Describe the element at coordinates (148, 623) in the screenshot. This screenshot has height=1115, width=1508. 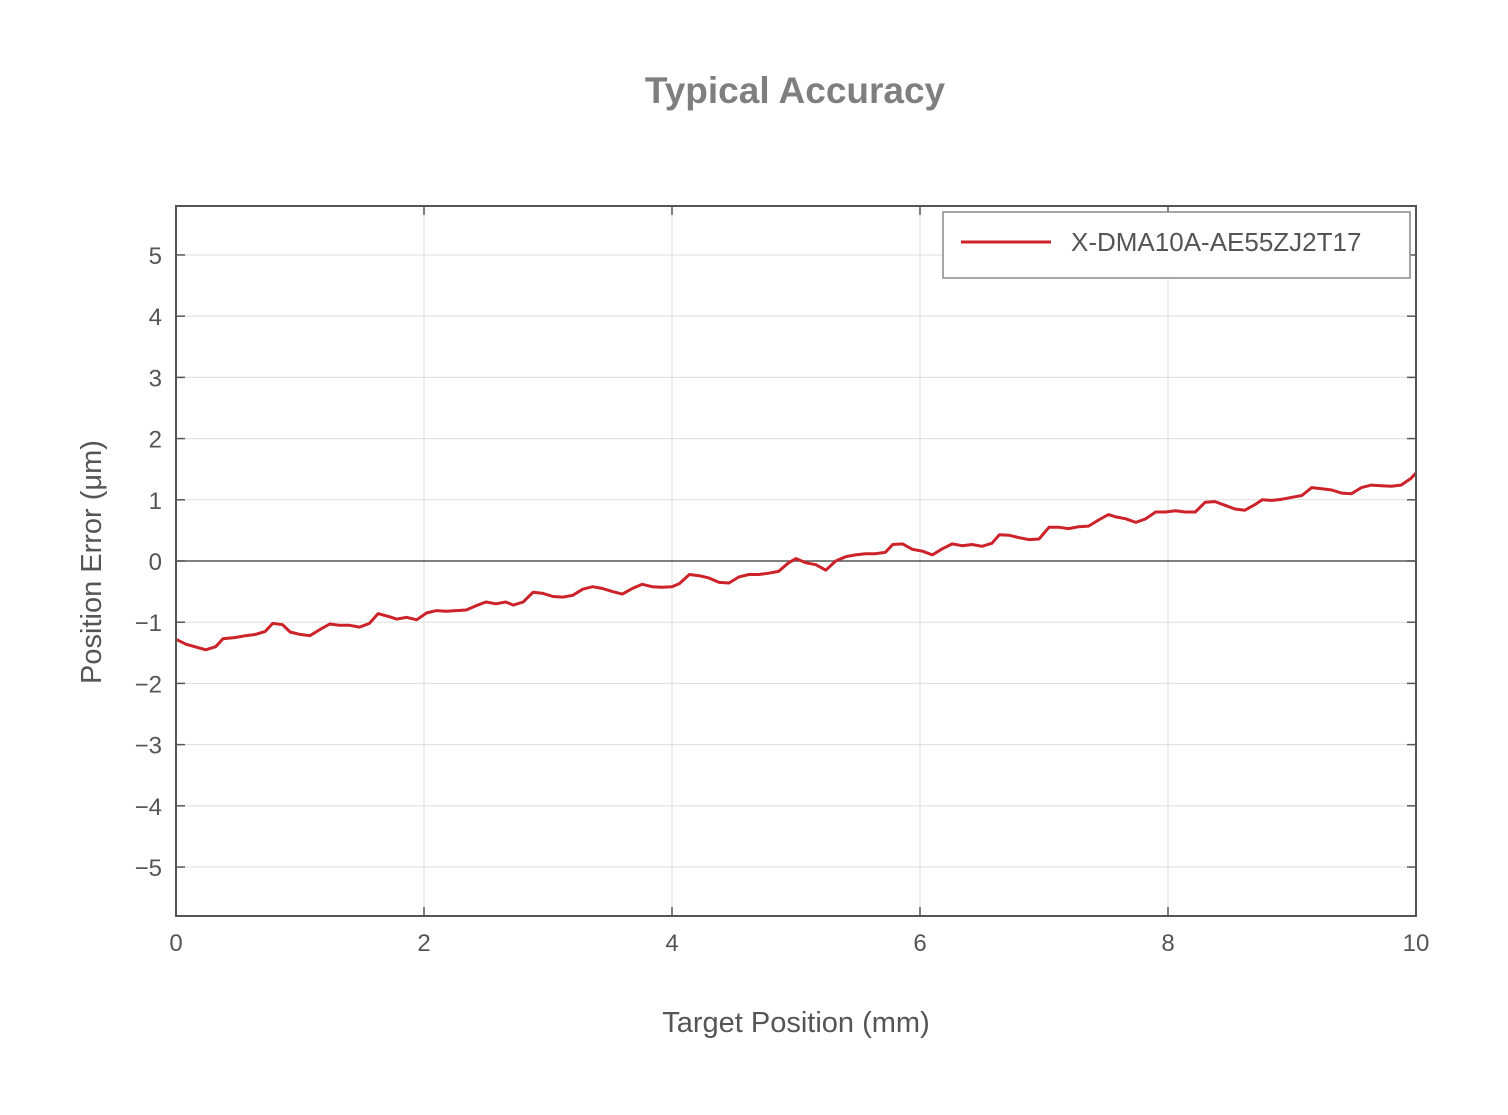
I see `y-tick-label: −1` at that location.